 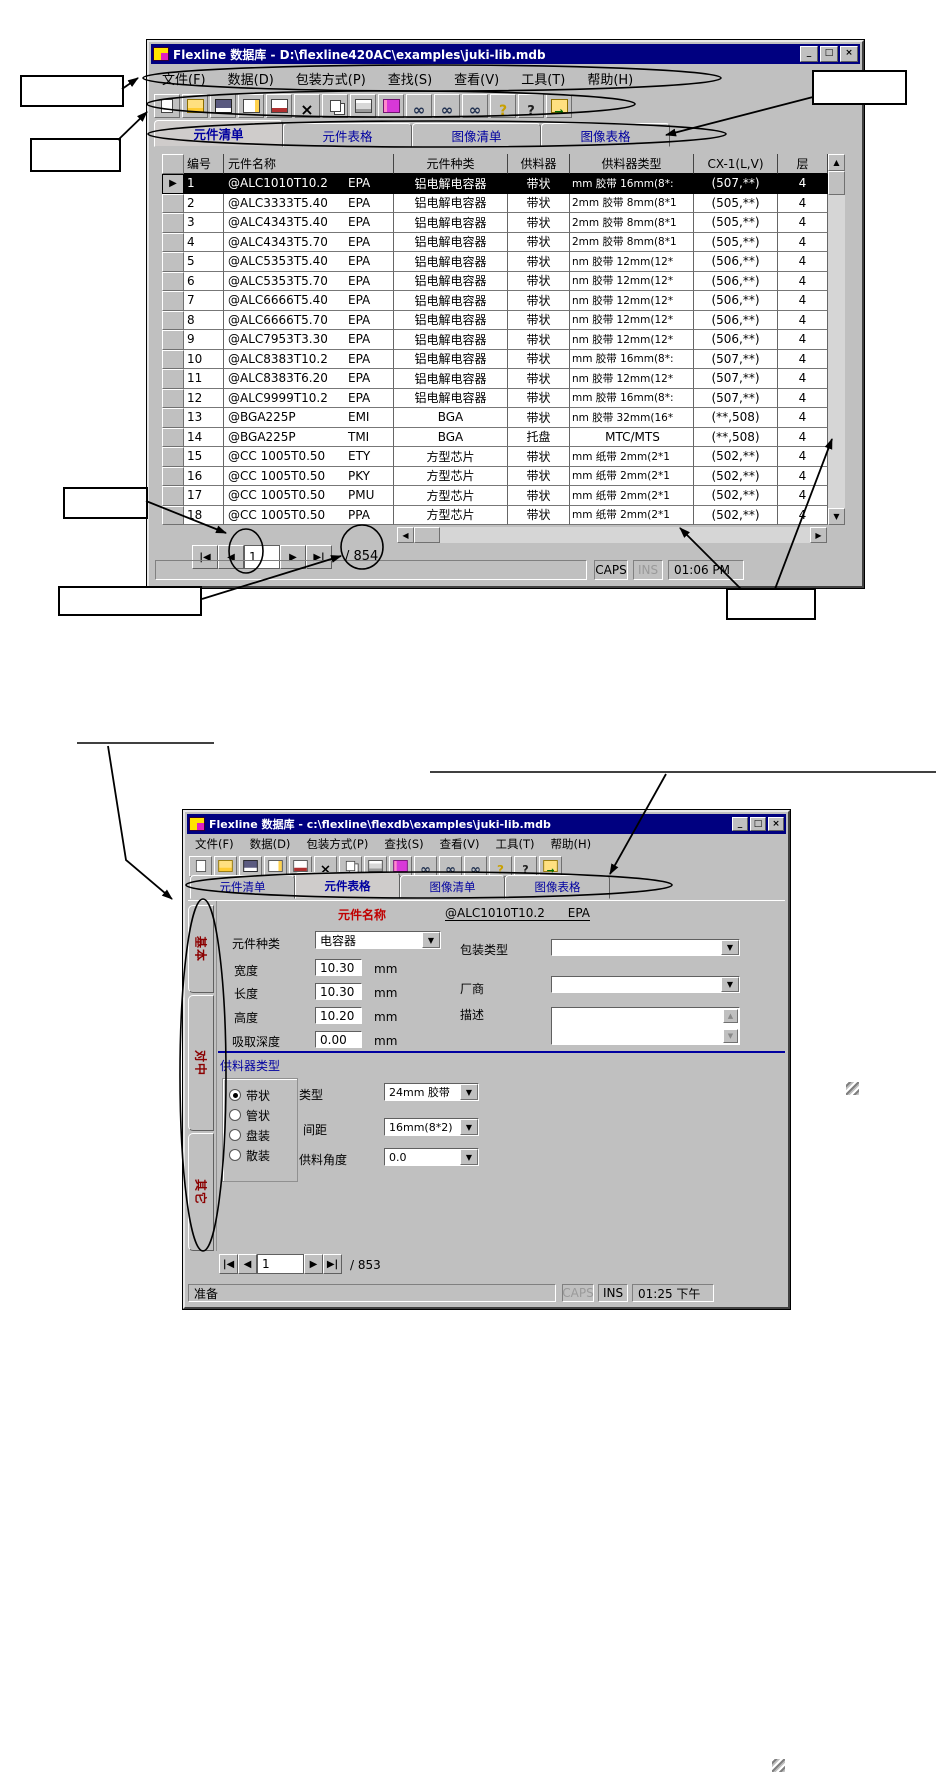 I want to click on length-input: 10.30, so click(x=338, y=991).